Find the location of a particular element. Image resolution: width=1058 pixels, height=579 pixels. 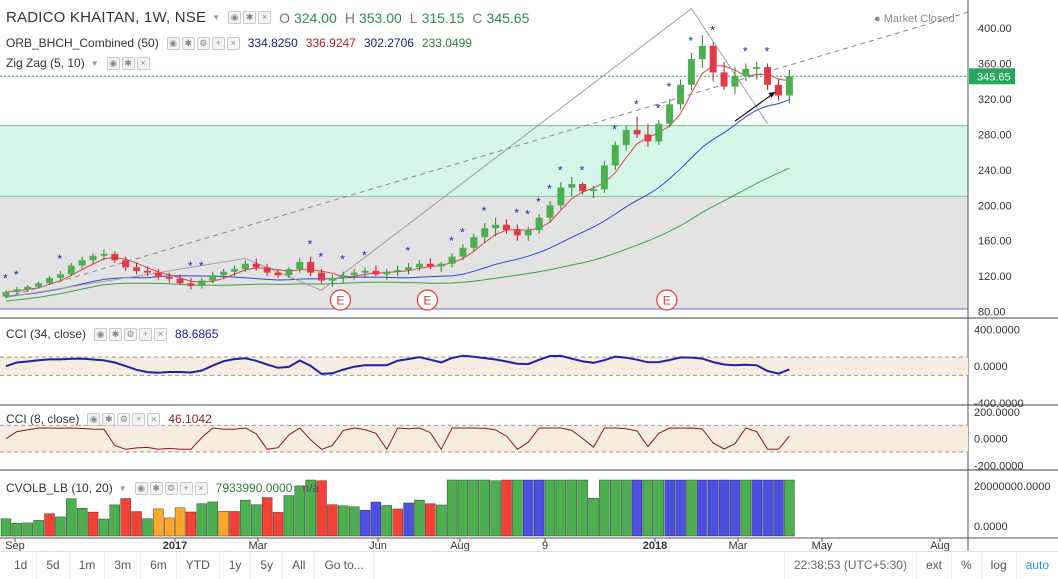

range-ytd: YTD is located at coordinates (198, 565).